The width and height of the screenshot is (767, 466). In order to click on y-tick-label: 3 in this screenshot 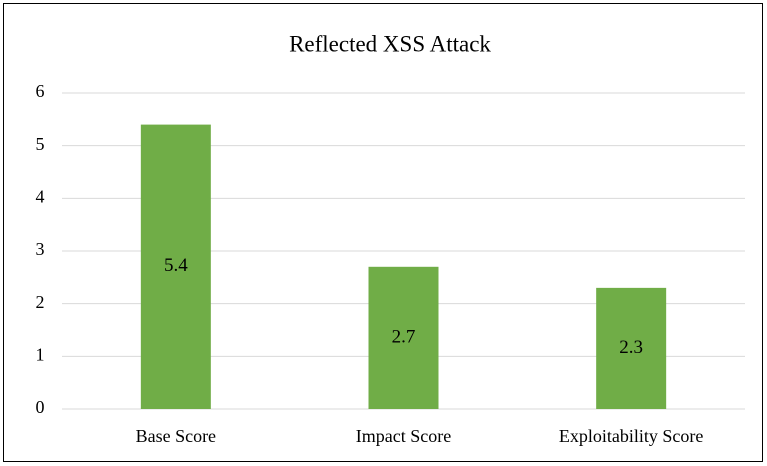, I will do `click(40, 249)`.